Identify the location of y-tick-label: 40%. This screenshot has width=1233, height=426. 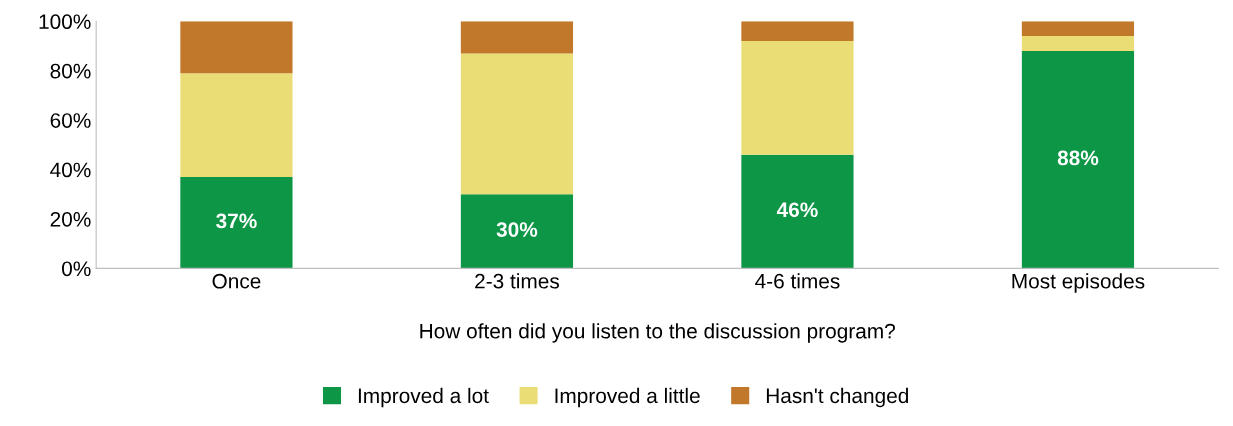
(70, 170).